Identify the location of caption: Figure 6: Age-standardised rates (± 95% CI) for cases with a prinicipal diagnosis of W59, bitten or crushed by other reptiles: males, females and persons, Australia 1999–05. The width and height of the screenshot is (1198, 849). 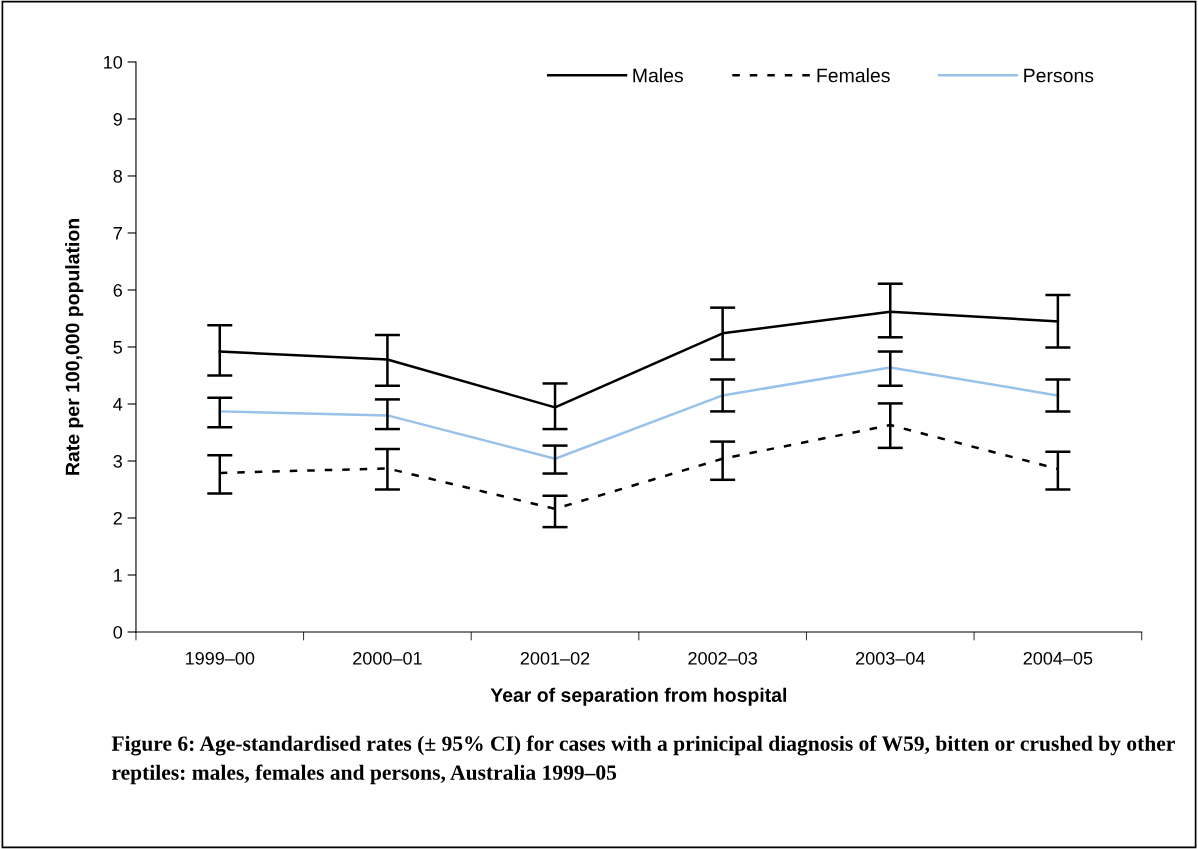
(643, 760).